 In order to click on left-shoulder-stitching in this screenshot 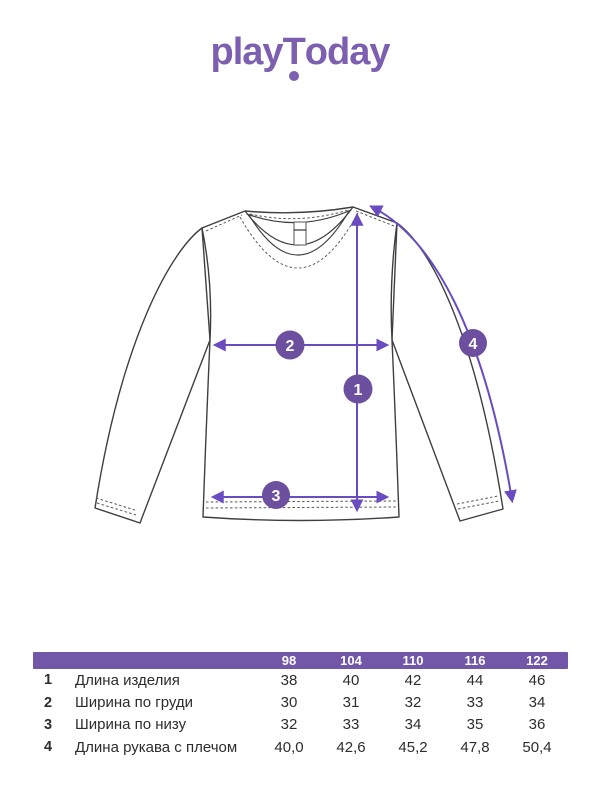, I will do `click(224, 223)`.